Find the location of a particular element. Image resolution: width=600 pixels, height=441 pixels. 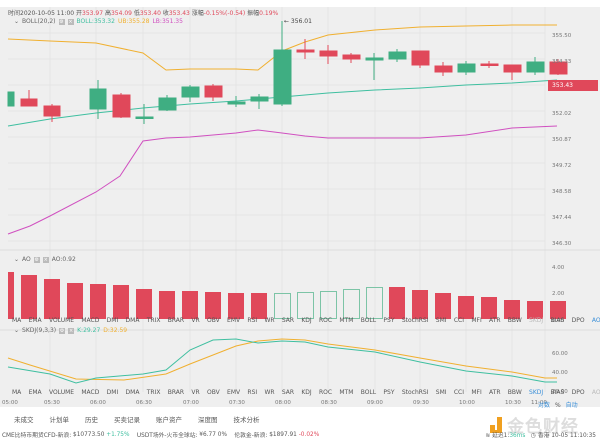

percent-scale-button: % is located at coordinates (557, 405).